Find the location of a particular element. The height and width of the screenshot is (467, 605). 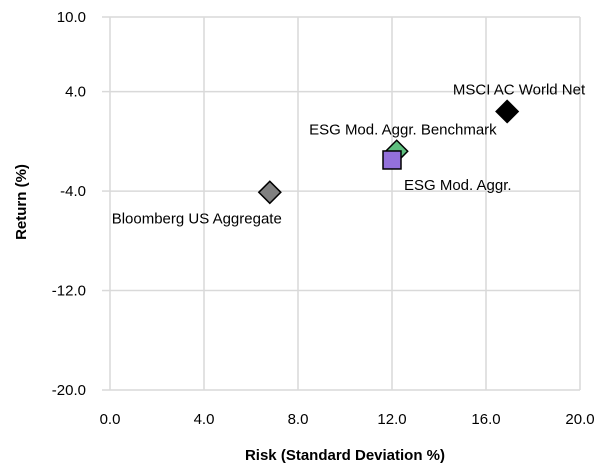

x-tick-label: 20.0 is located at coordinates (579, 419).